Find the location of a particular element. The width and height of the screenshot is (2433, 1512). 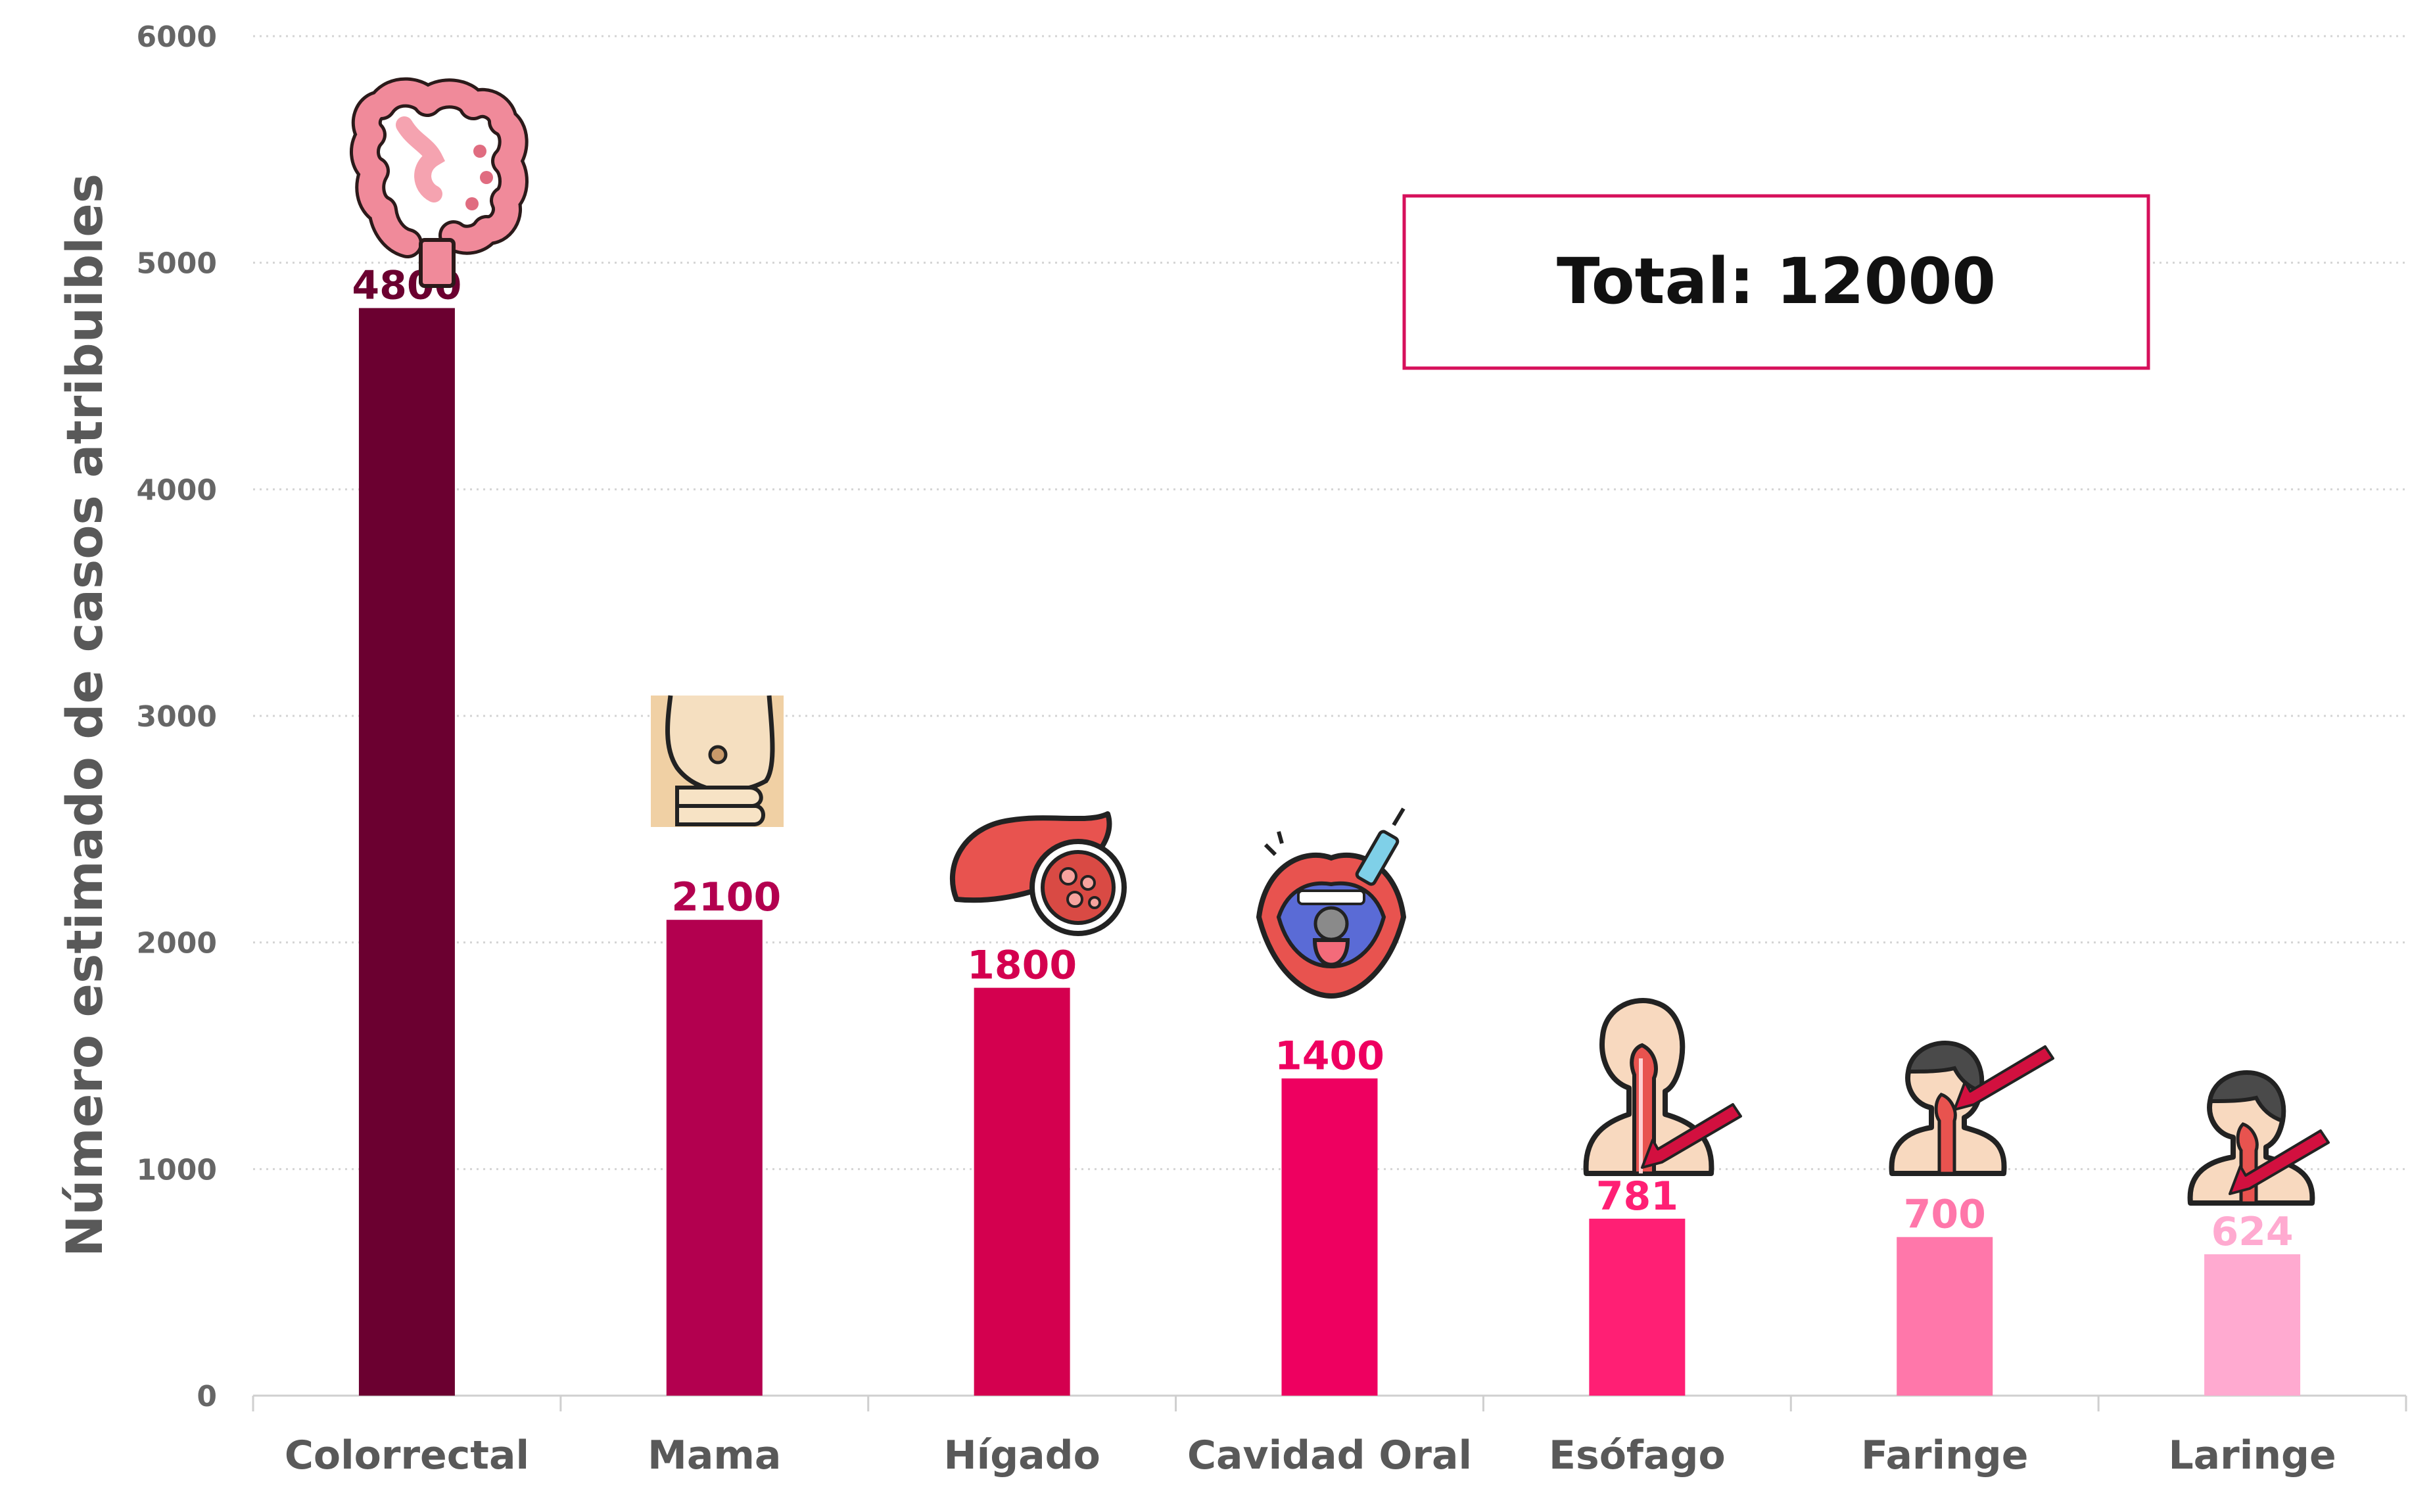

value-label: 700 is located at coordinates (1945, 1215).